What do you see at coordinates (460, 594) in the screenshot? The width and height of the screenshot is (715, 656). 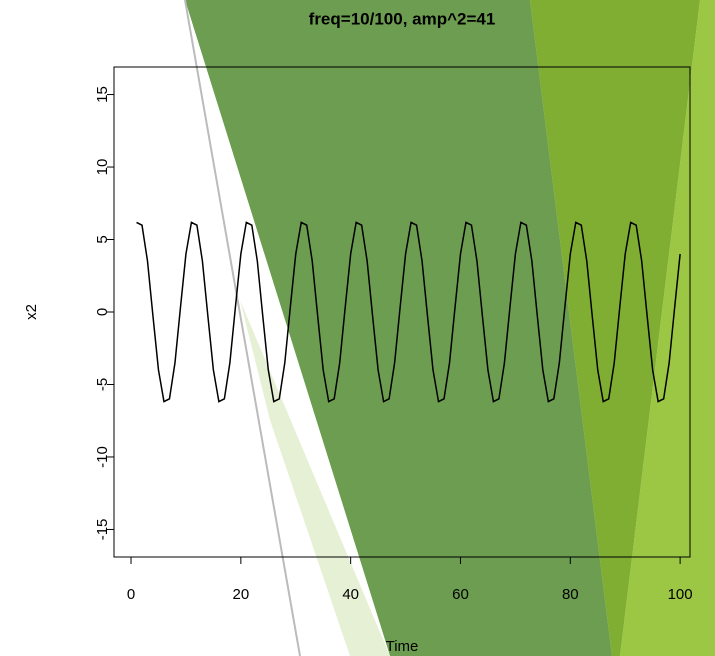 I see `x-tick-label: 60` at bounding box center [460, 594].